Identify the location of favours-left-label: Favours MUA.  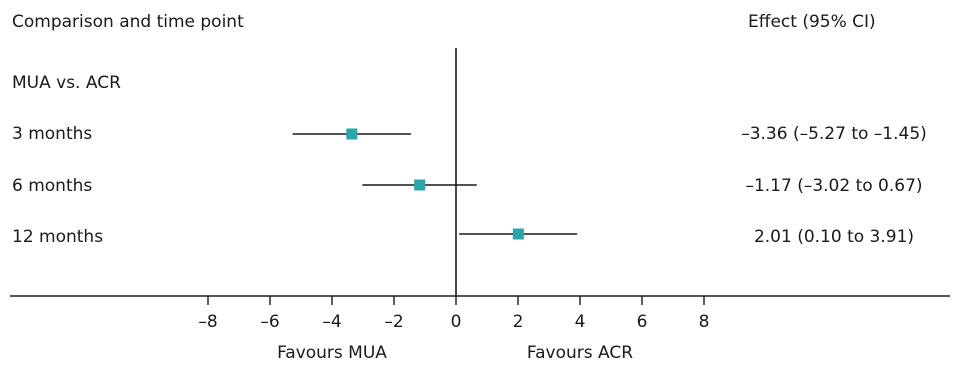
(332, 353).